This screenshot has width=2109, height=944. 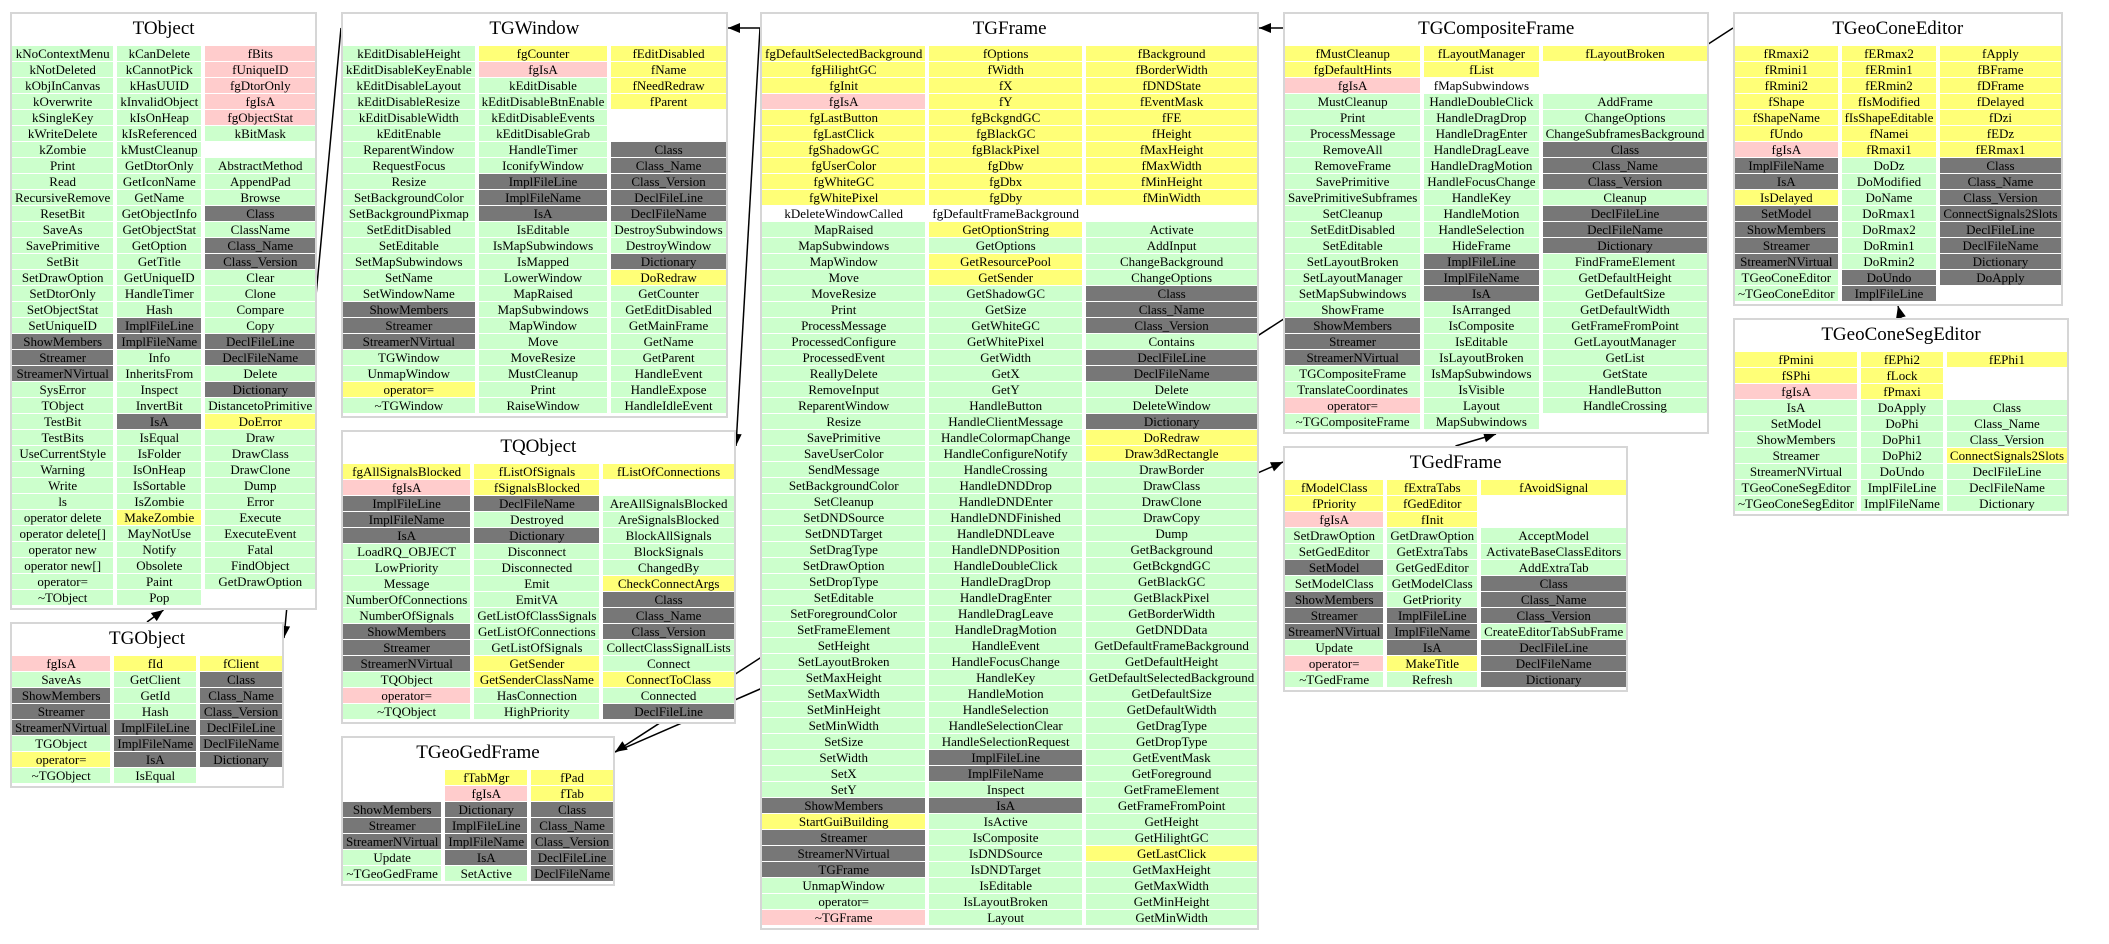 I want to click on member-cell: fShapeName, so click(x=1786, y=117).